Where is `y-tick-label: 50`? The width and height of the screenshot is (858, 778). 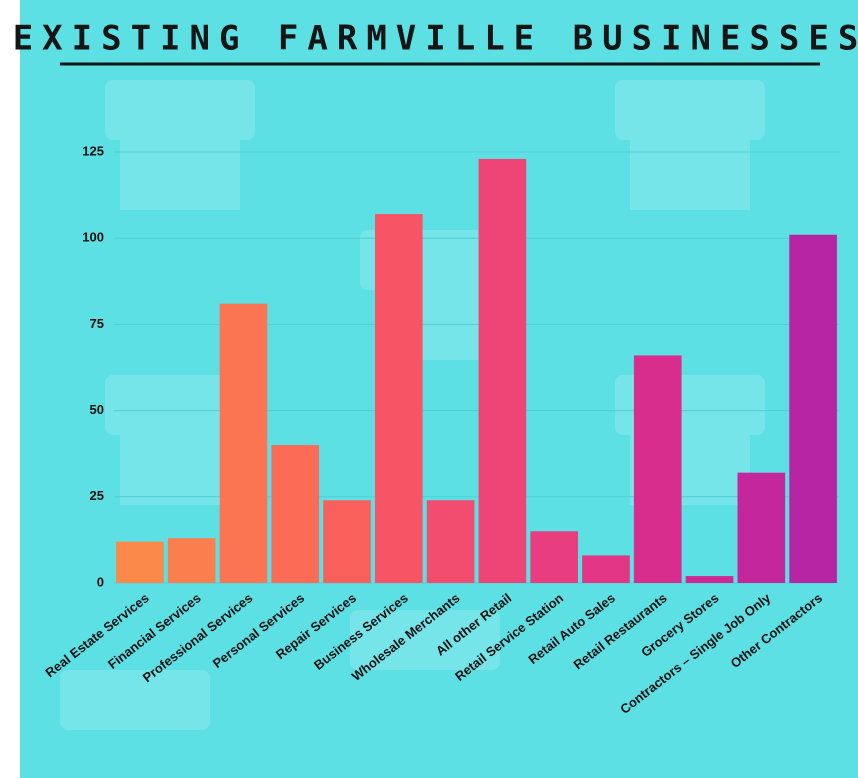
y-tick-label: 50 is located at coordinates (97, 409).